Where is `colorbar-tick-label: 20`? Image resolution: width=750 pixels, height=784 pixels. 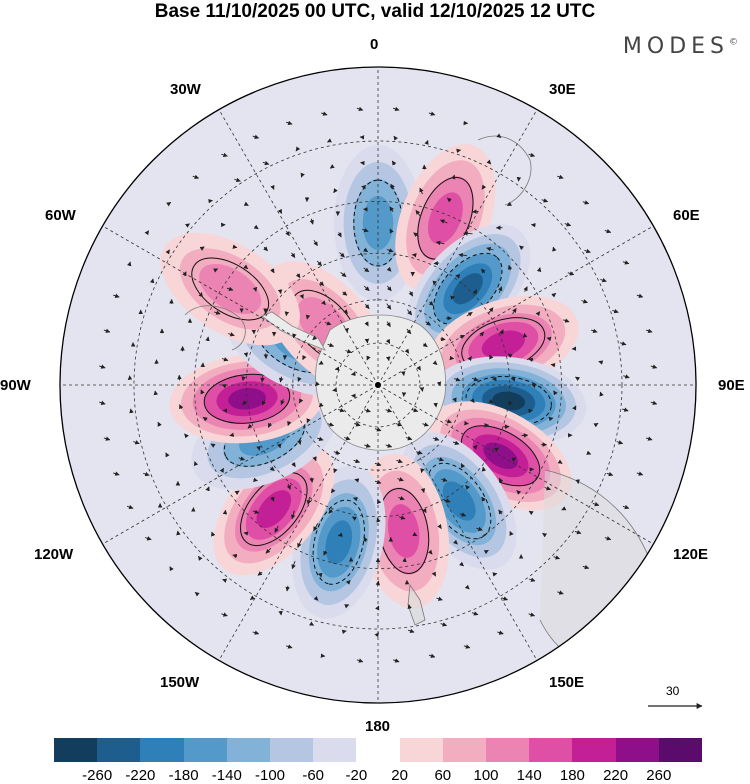
colorbar-tick-label: 20 is located at coordinates (400, 775).